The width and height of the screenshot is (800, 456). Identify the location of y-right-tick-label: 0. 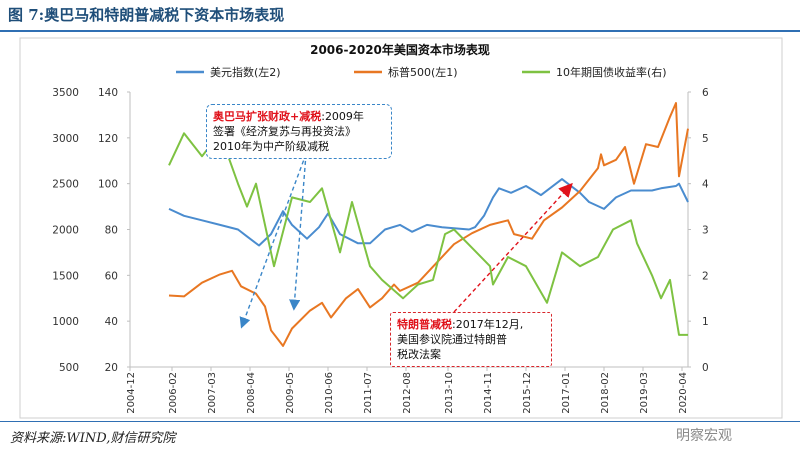
(705, 368).